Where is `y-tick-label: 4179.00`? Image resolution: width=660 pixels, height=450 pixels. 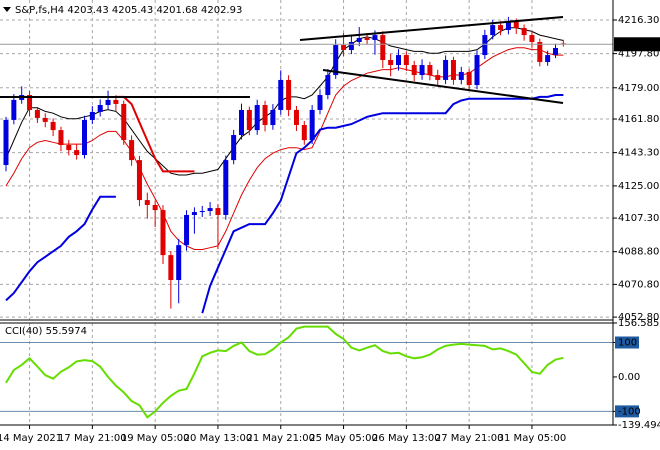 y-tick-label: 4179.00 is located at coordinates (638, 88).